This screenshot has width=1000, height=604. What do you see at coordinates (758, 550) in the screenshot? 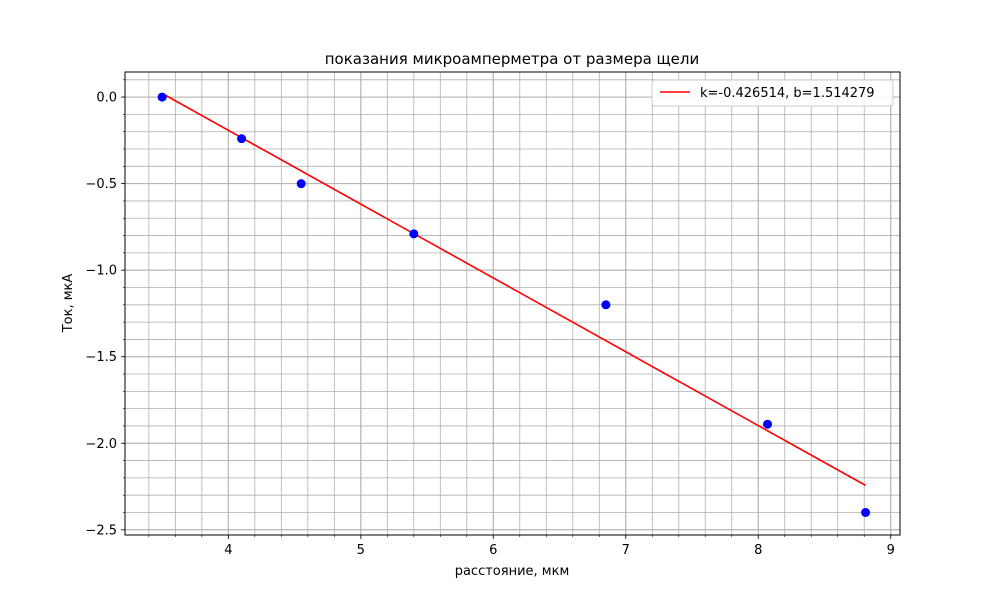
I see `x-tick-label: 8` at bounding box center [758, 550].